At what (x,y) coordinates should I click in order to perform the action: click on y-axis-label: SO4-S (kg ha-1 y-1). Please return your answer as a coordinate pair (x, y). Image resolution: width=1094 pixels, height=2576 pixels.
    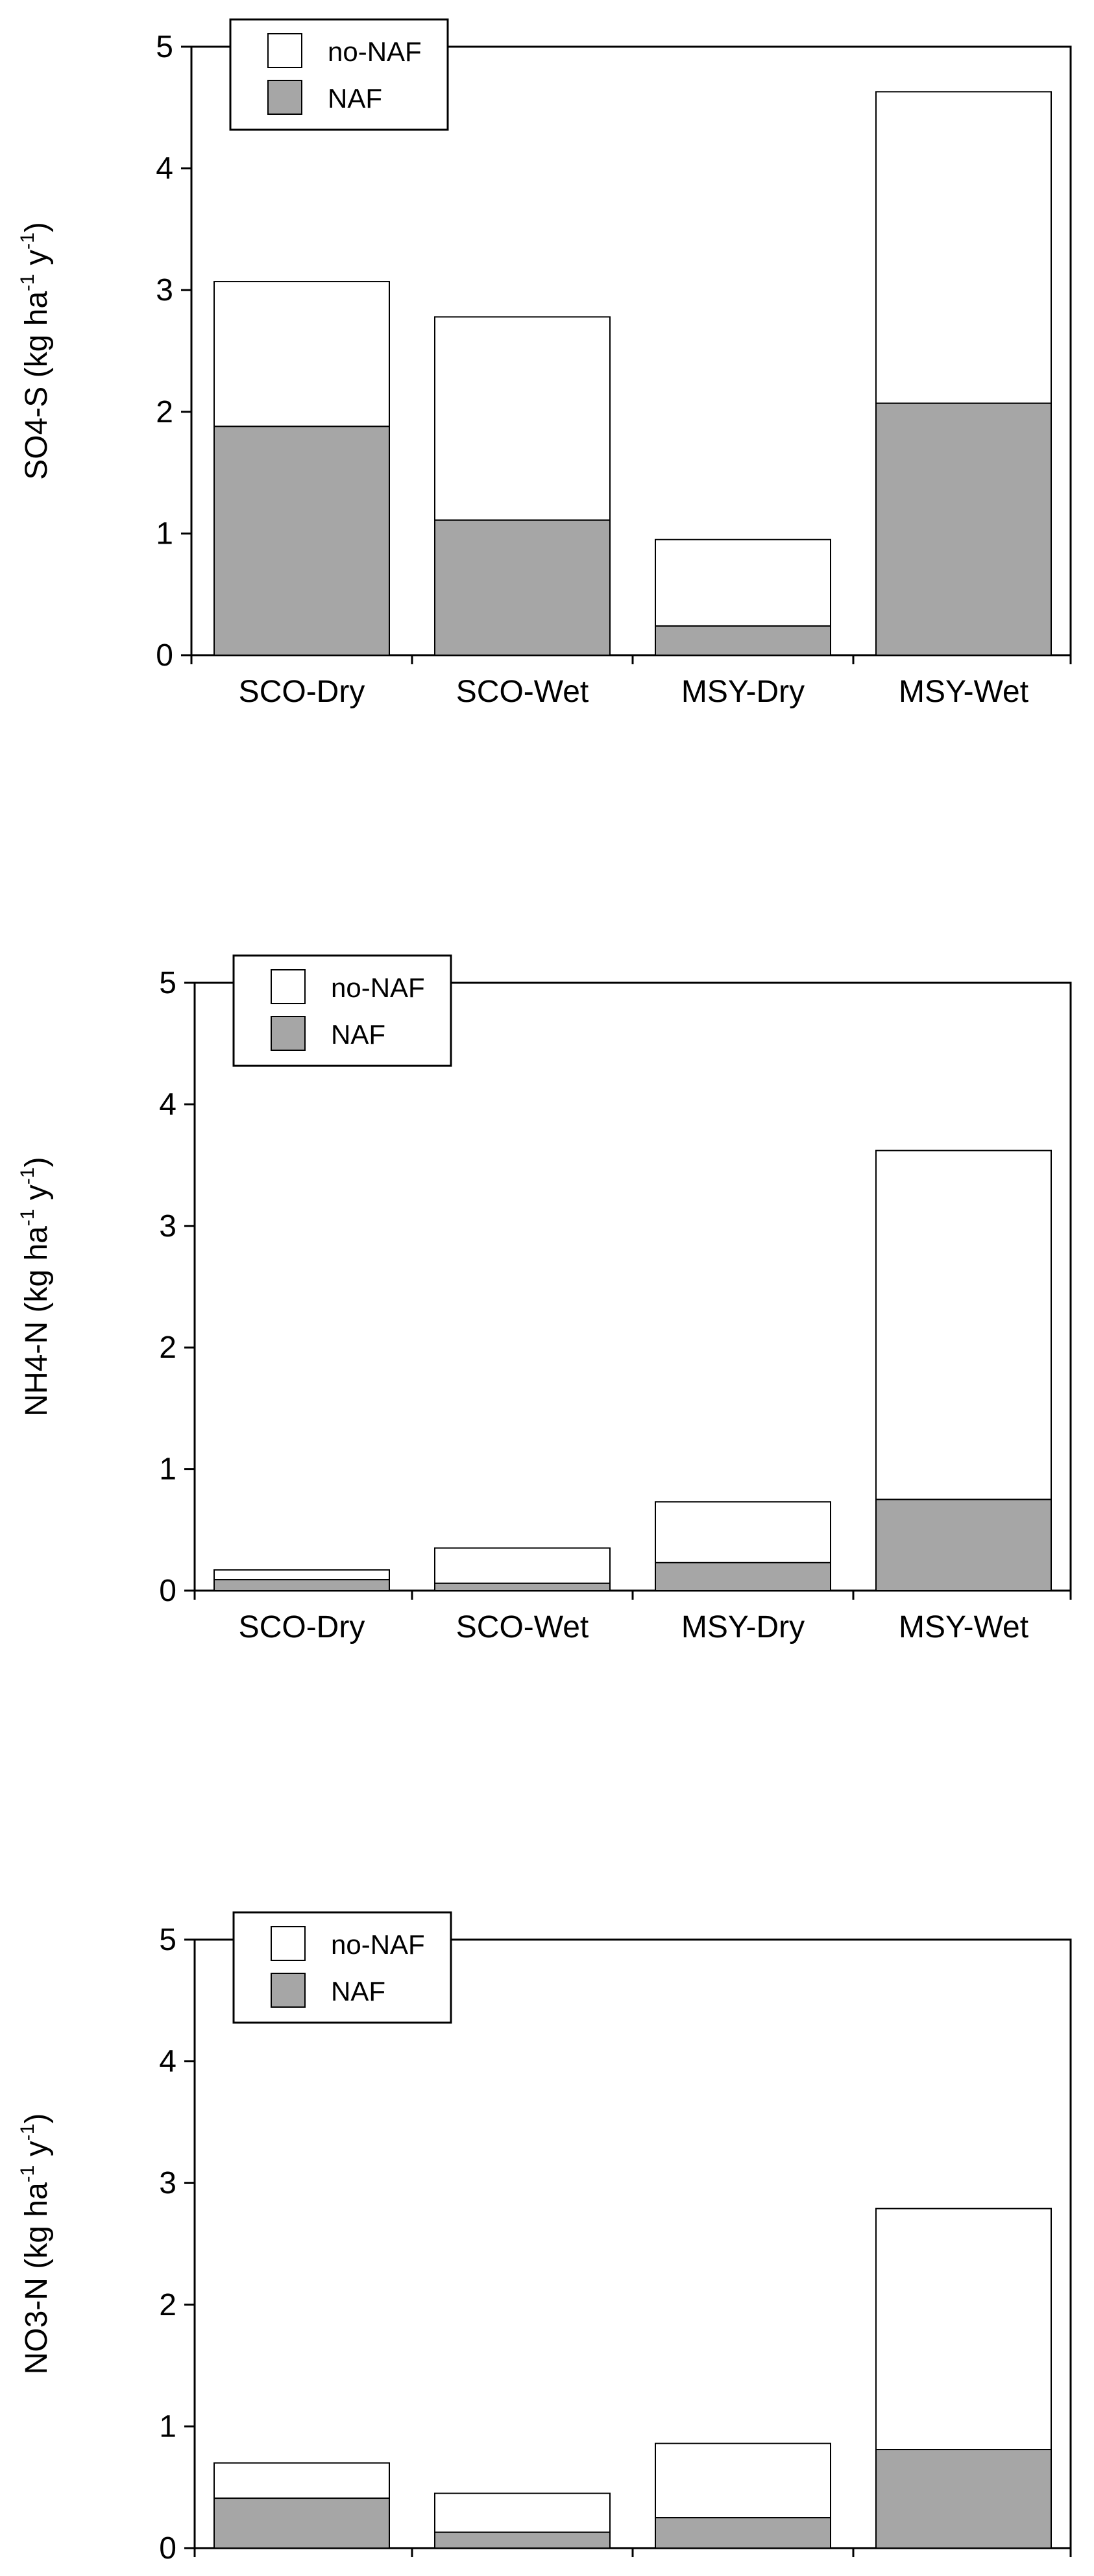
    Looking at the image, I should click on (35, 351).